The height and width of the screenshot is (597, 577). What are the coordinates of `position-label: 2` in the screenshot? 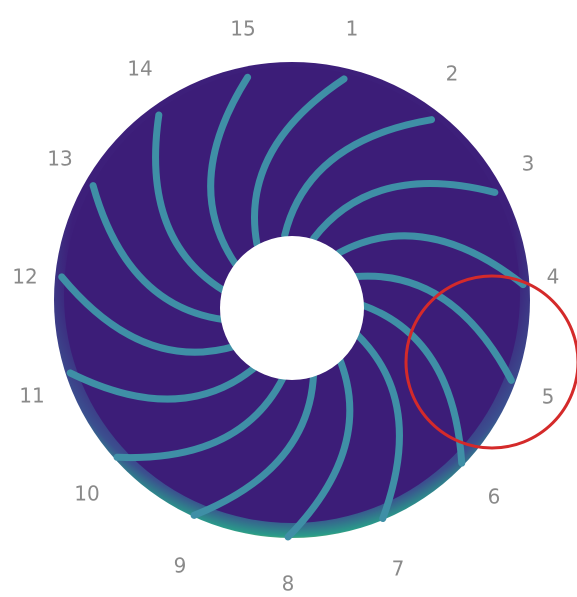 It's located at (452, 74).